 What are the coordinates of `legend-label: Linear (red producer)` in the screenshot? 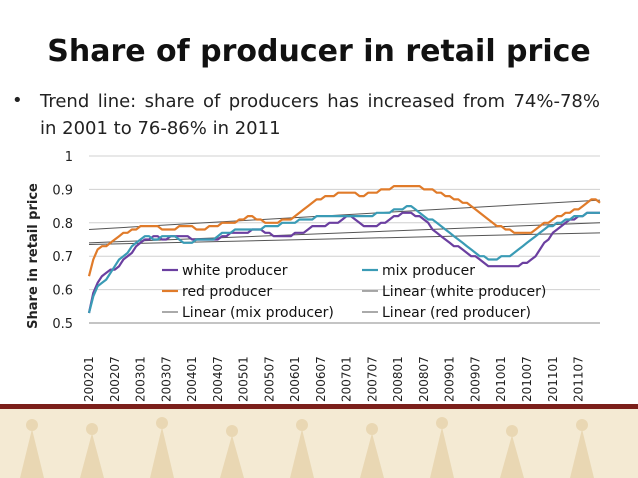 It's located at (456, 313).